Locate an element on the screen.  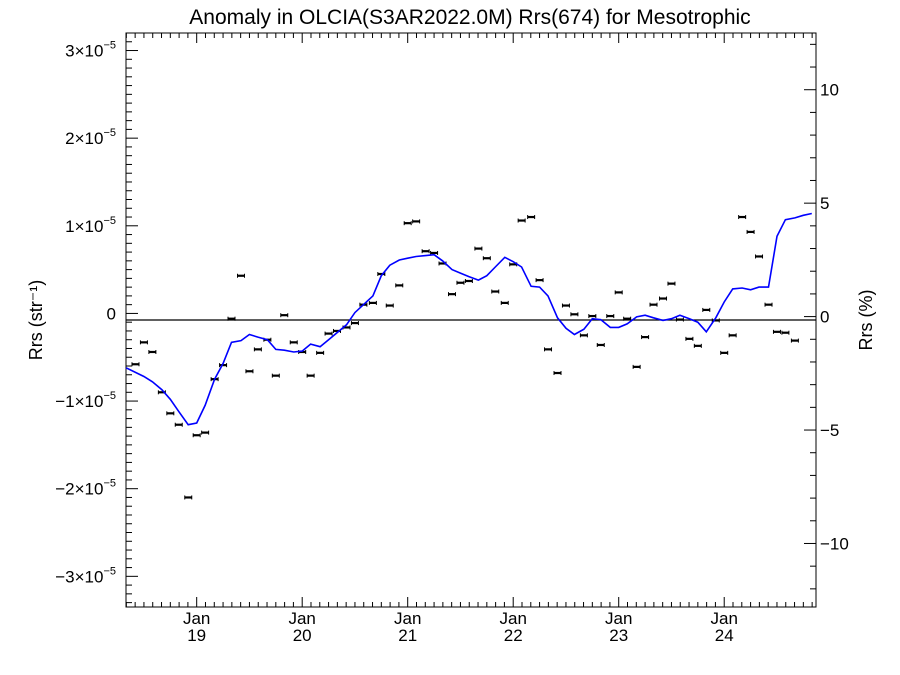
x-tick-label-year: 22 is located at coordinates (513, 635).